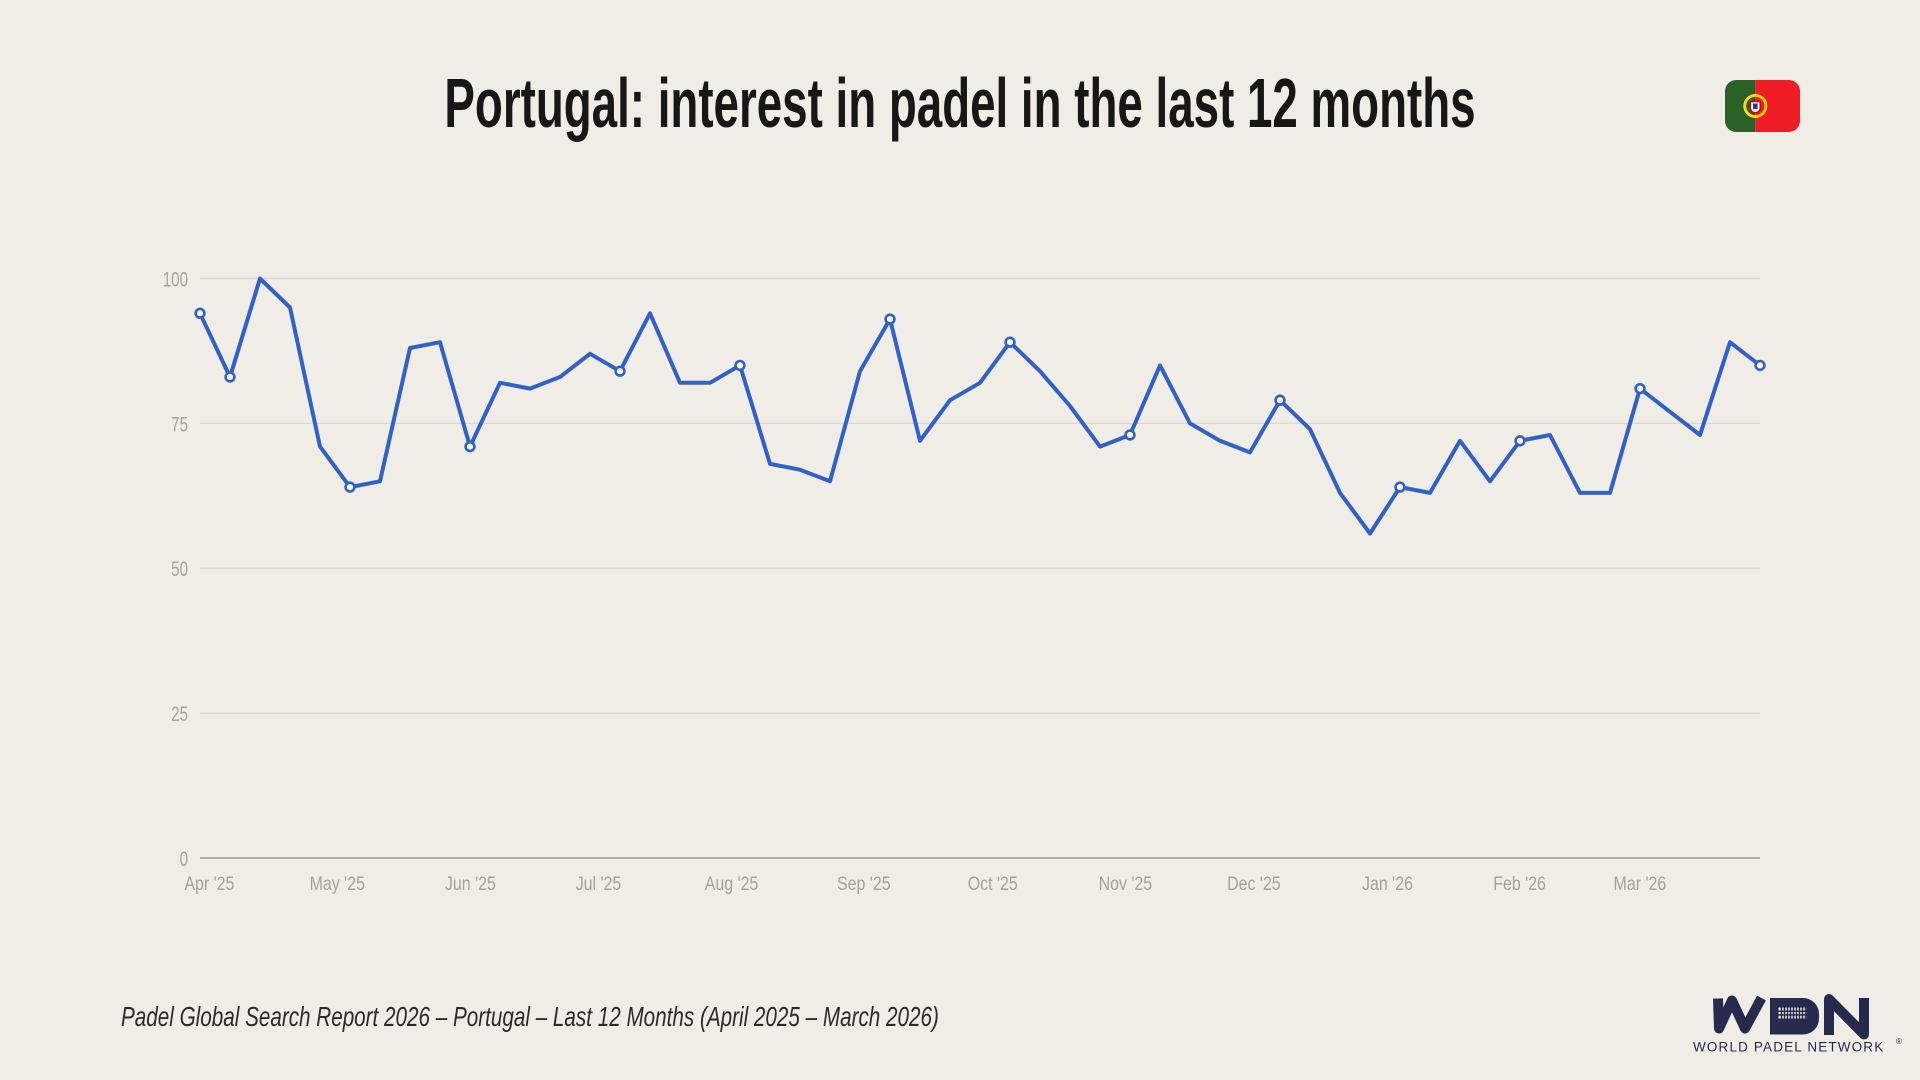  What do you see at coordinates (1387, 884) in the screenshot?
I see `svg-text: Jan '26` at bounding box center [1387, 884].